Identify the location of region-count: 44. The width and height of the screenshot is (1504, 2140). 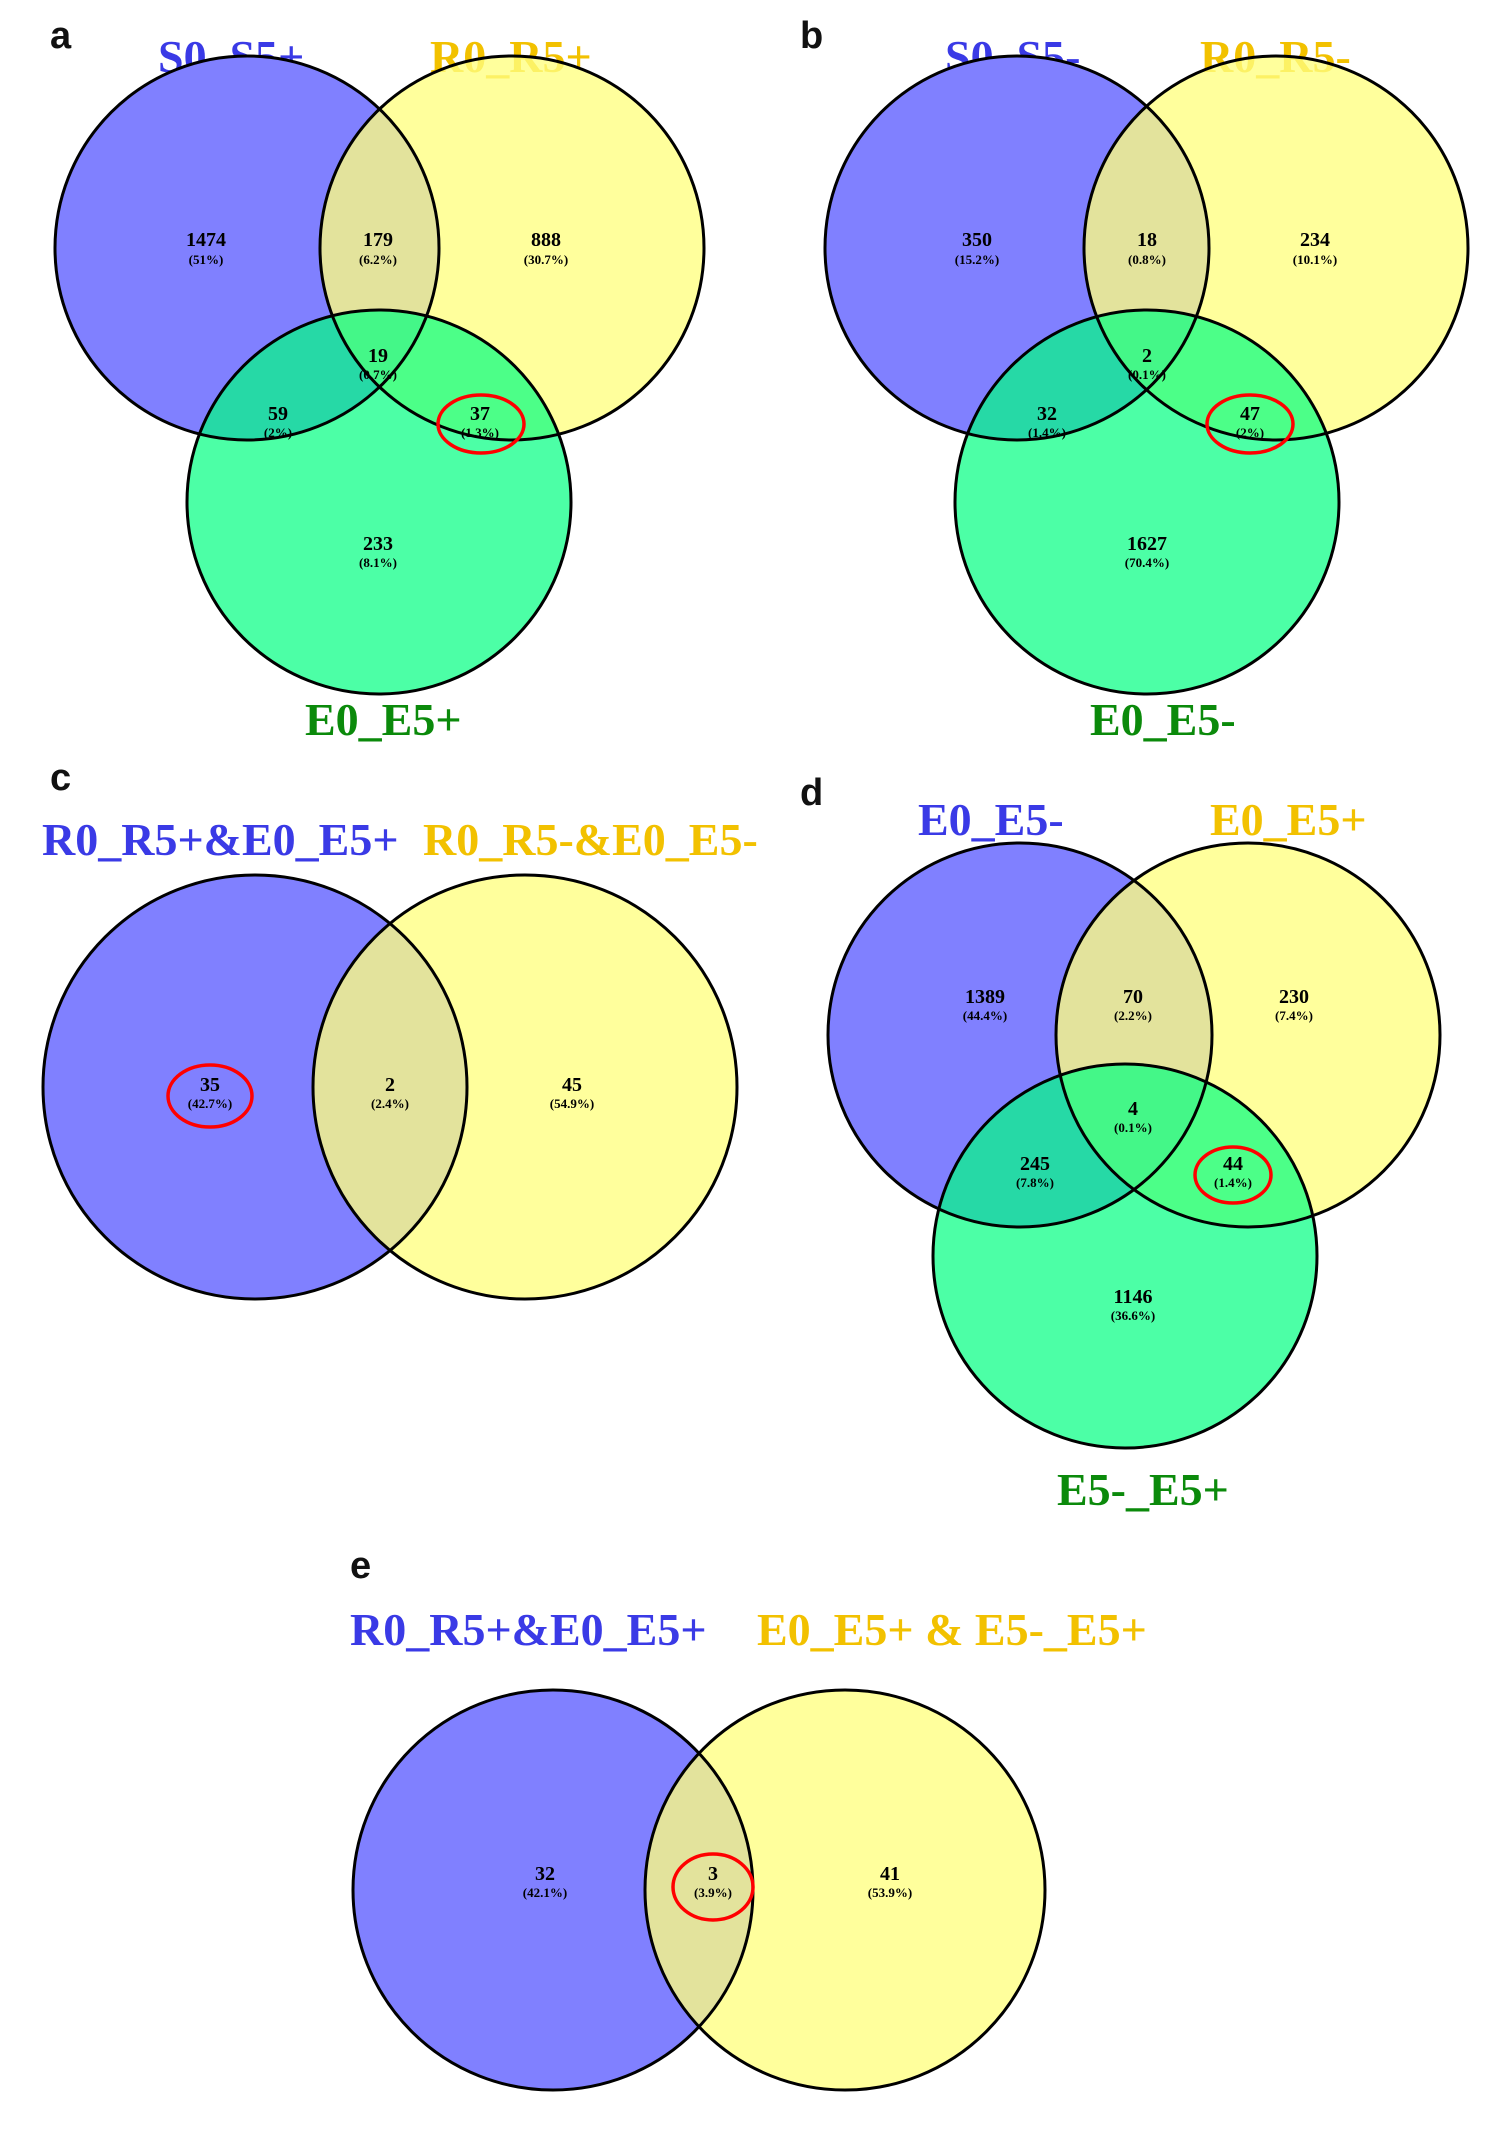
(1233, 1164).